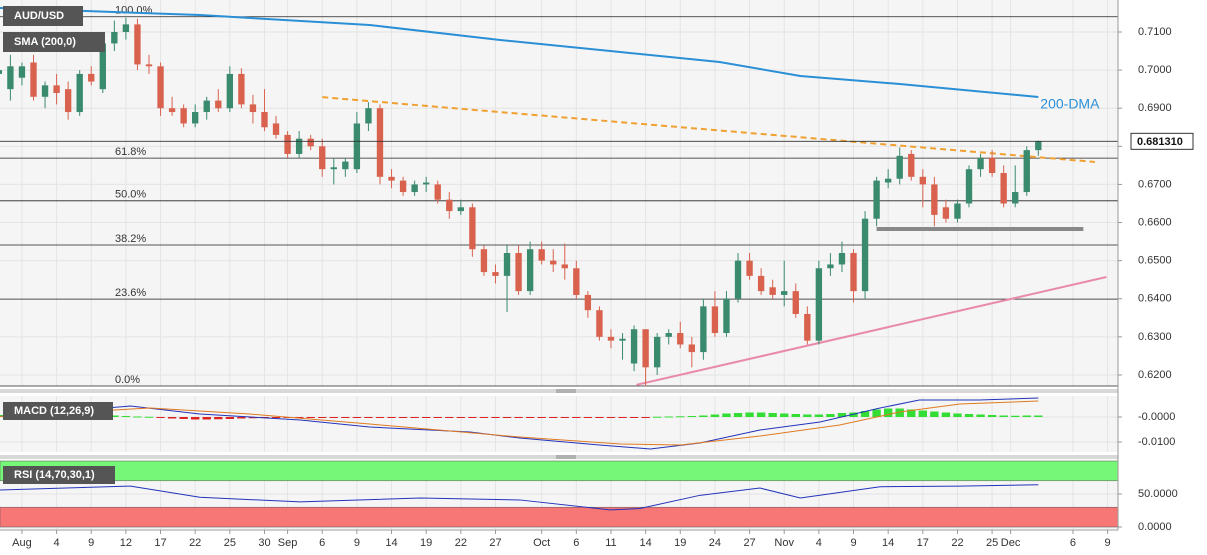  What do you see at coordinates (784, 543) in the screenshot?
I see `x-tick-label: Nov` at bounding box center [784, 543].